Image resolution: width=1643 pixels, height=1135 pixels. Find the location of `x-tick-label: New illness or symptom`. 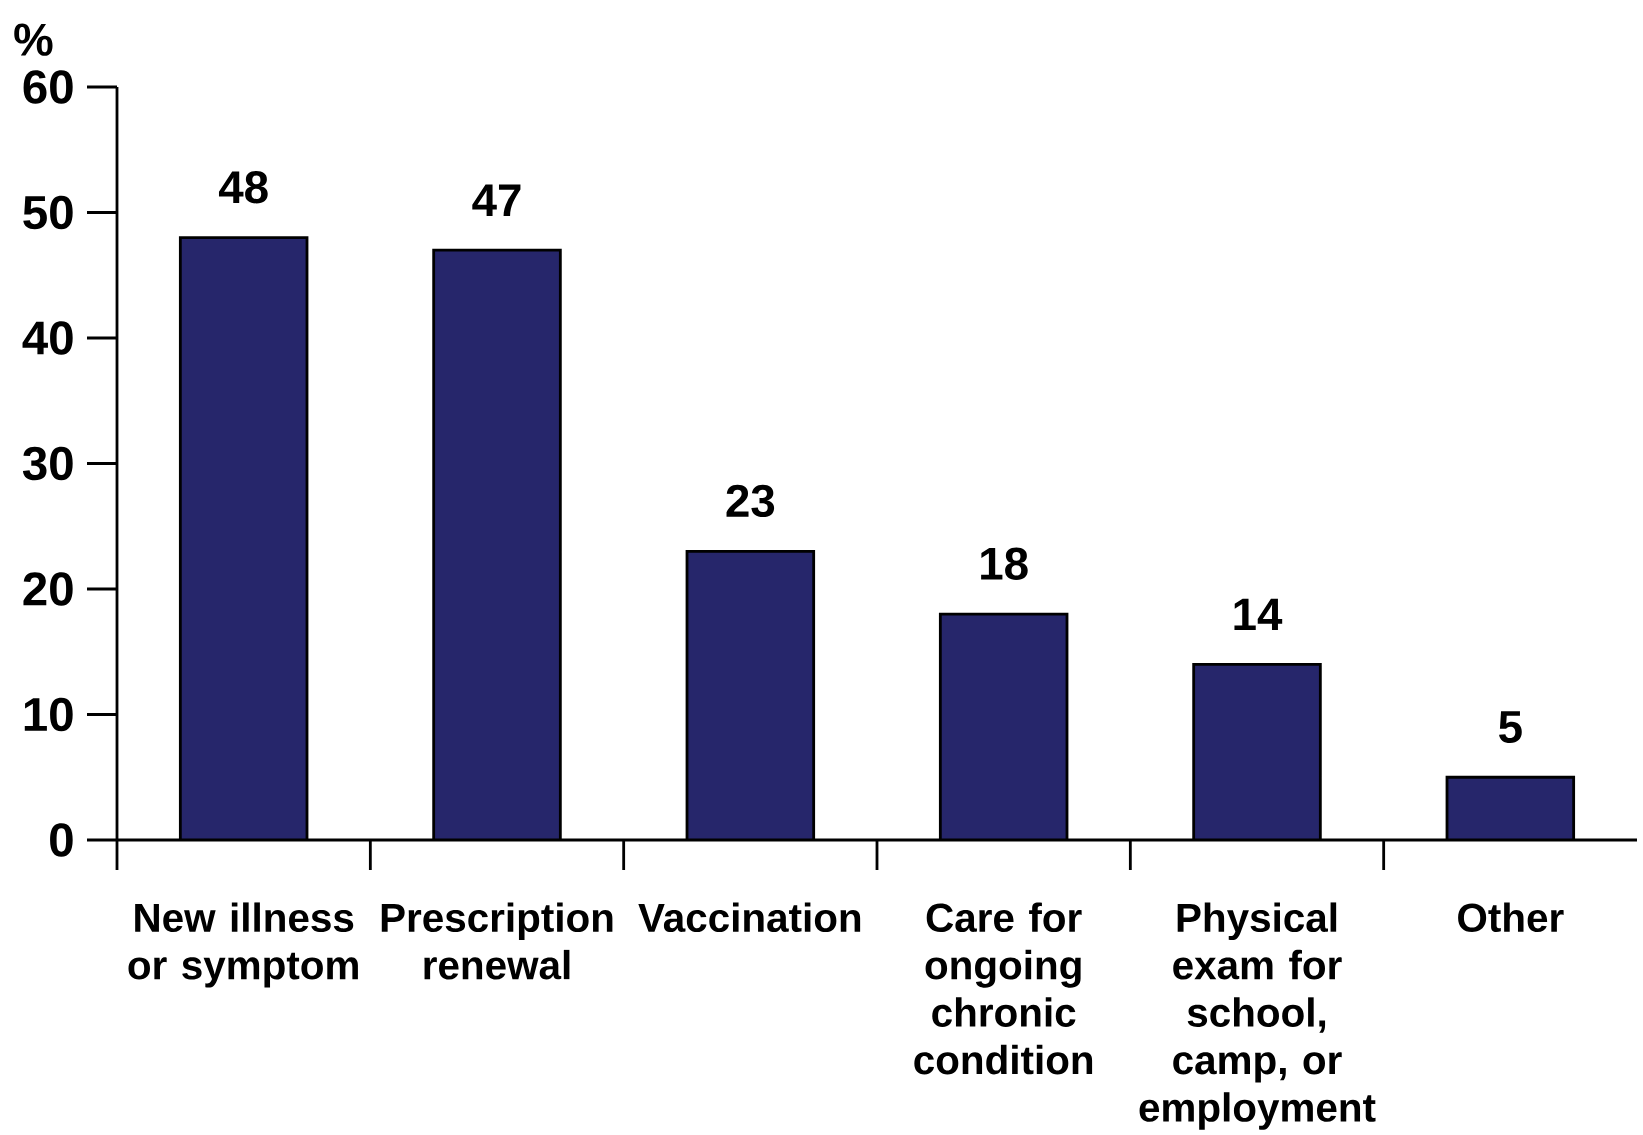

x-tick-label: New illness or symptom is located at coordinates (243, 945).